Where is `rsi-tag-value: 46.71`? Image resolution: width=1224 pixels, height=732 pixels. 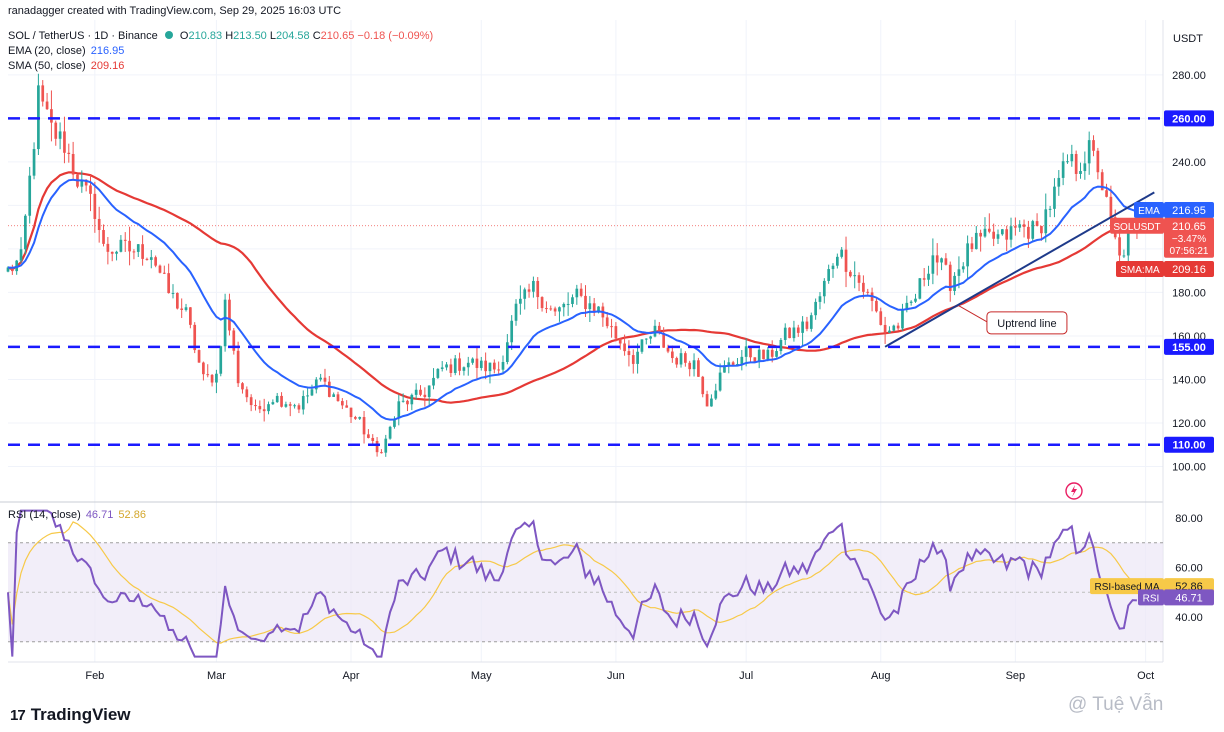
rsi-tag-value: 46.71 is located at coordinates (1189, 598).